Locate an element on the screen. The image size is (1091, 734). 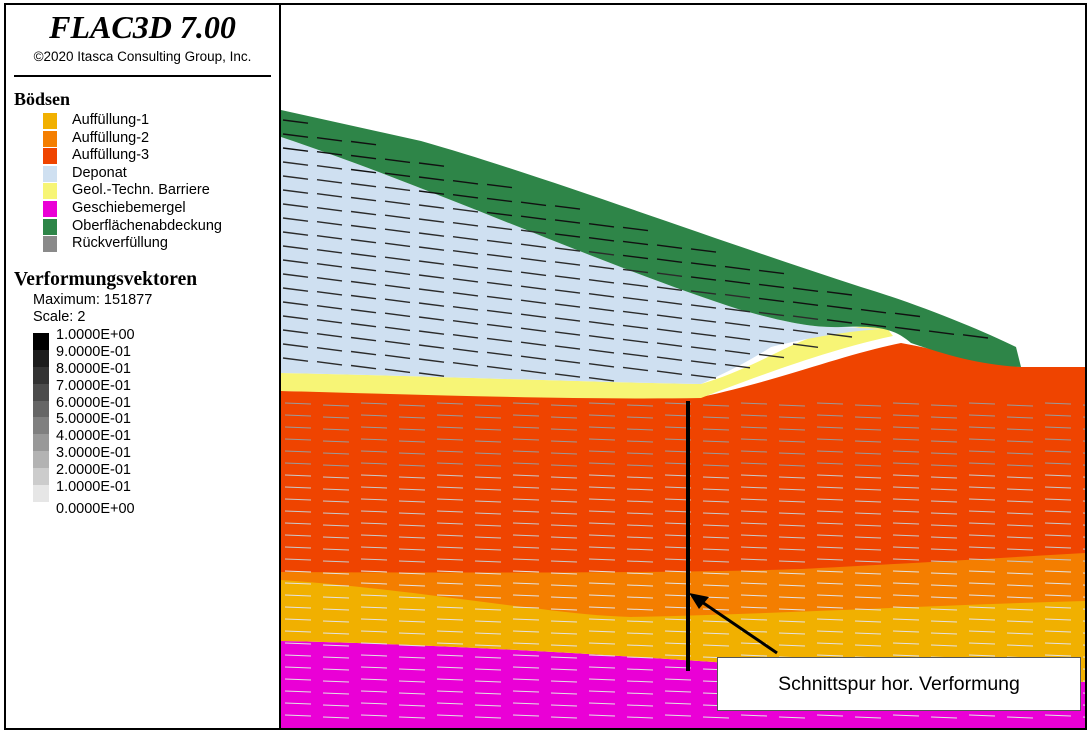
callout-arrowhead is located at coordinates (699, 601).